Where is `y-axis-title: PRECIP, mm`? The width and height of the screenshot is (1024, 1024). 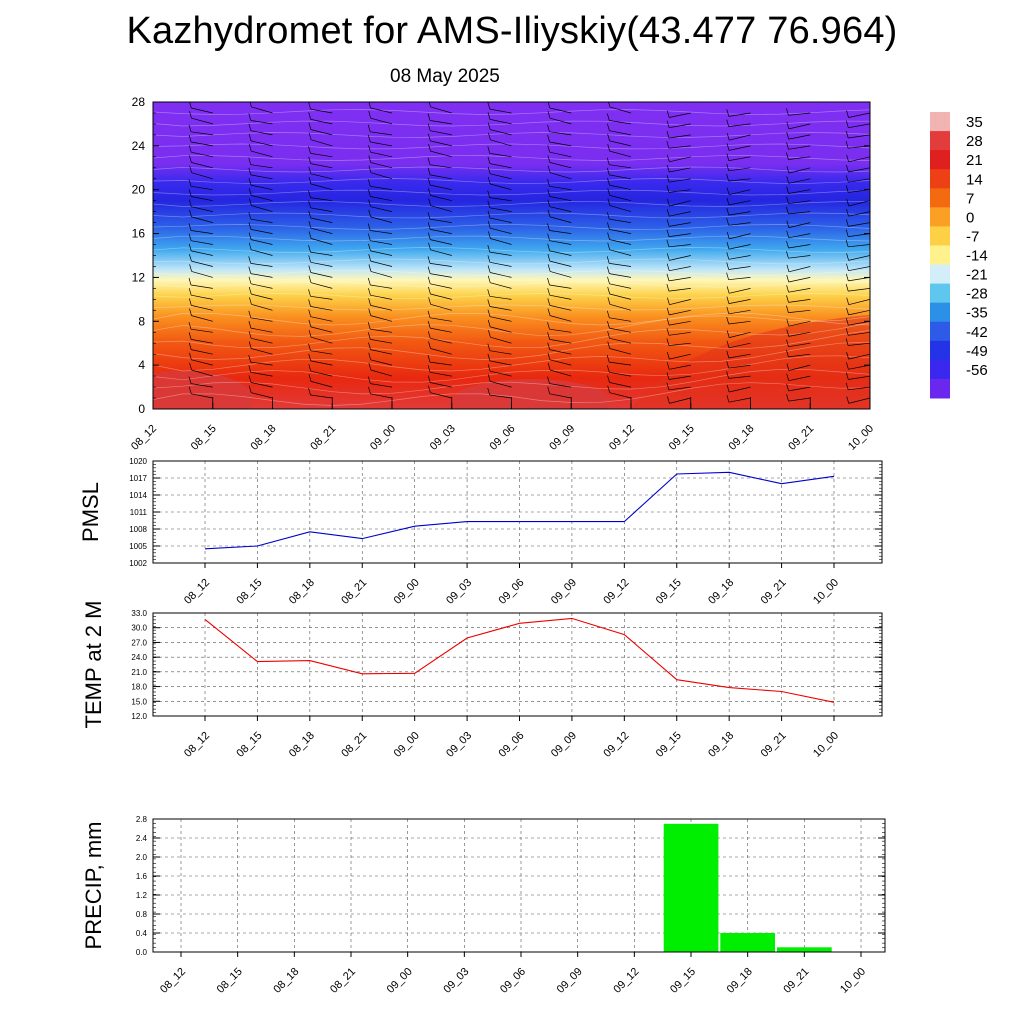 y-axis-title: PRECIP, mm is located at coordinates (93, 886).